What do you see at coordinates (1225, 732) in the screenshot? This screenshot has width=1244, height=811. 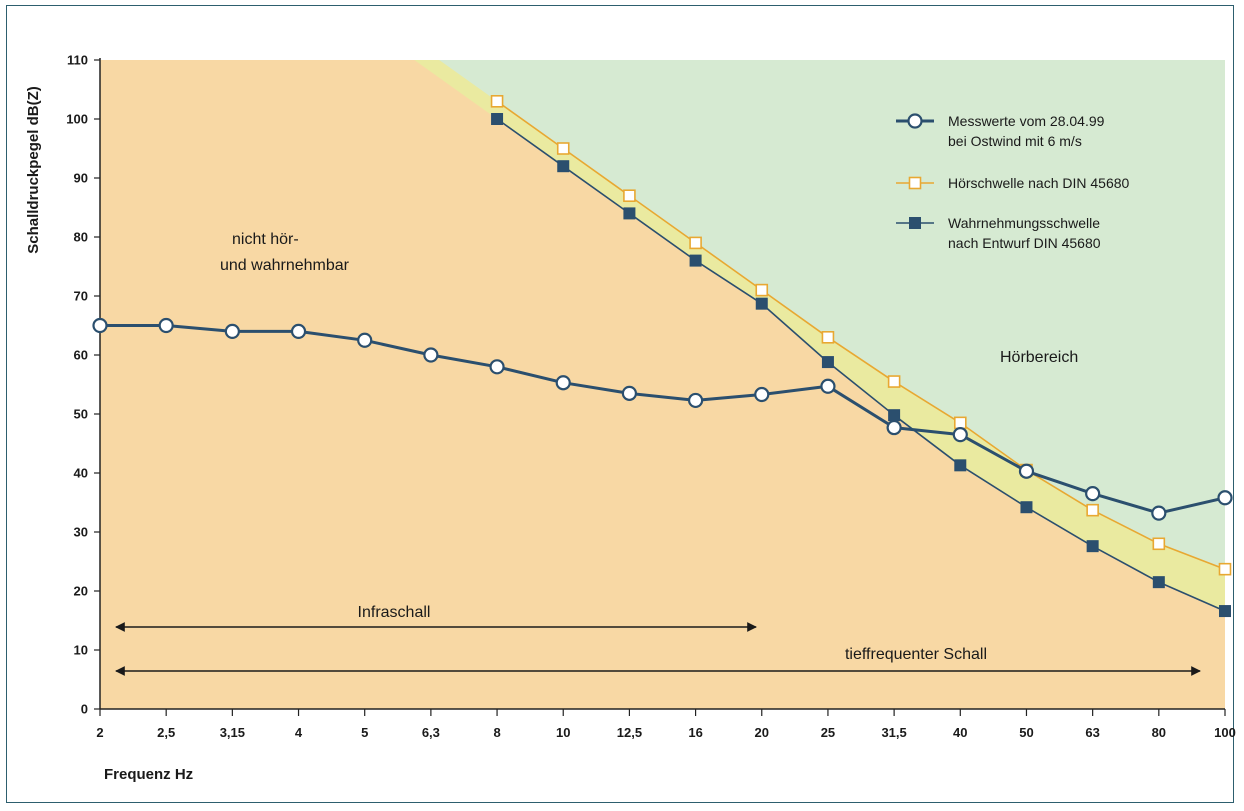 I see `x-tick-label: 100` at bounding box center [1225, 732].